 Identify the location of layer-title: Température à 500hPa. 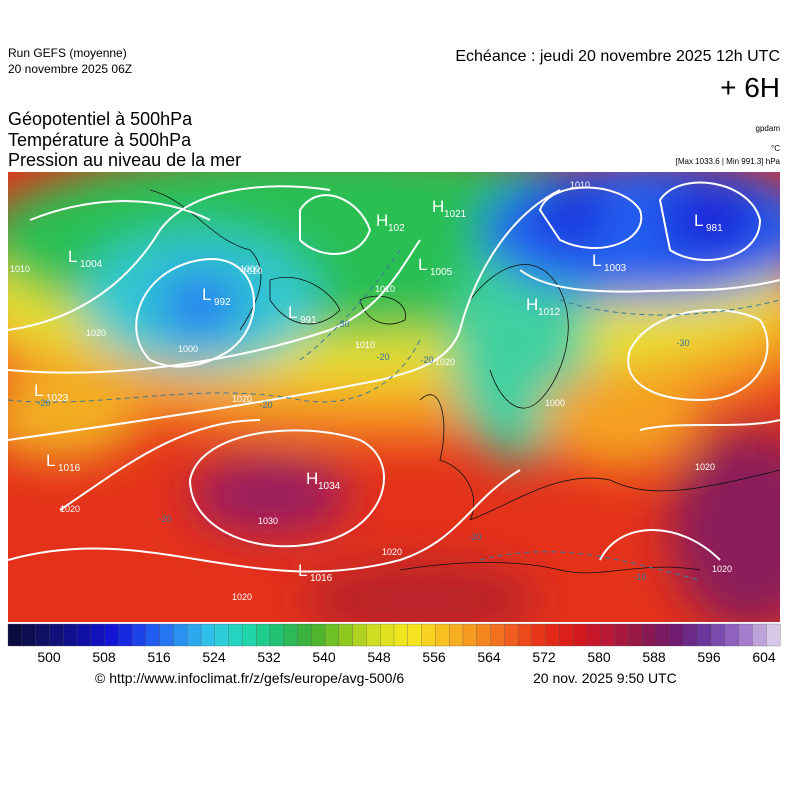
(100, 140).